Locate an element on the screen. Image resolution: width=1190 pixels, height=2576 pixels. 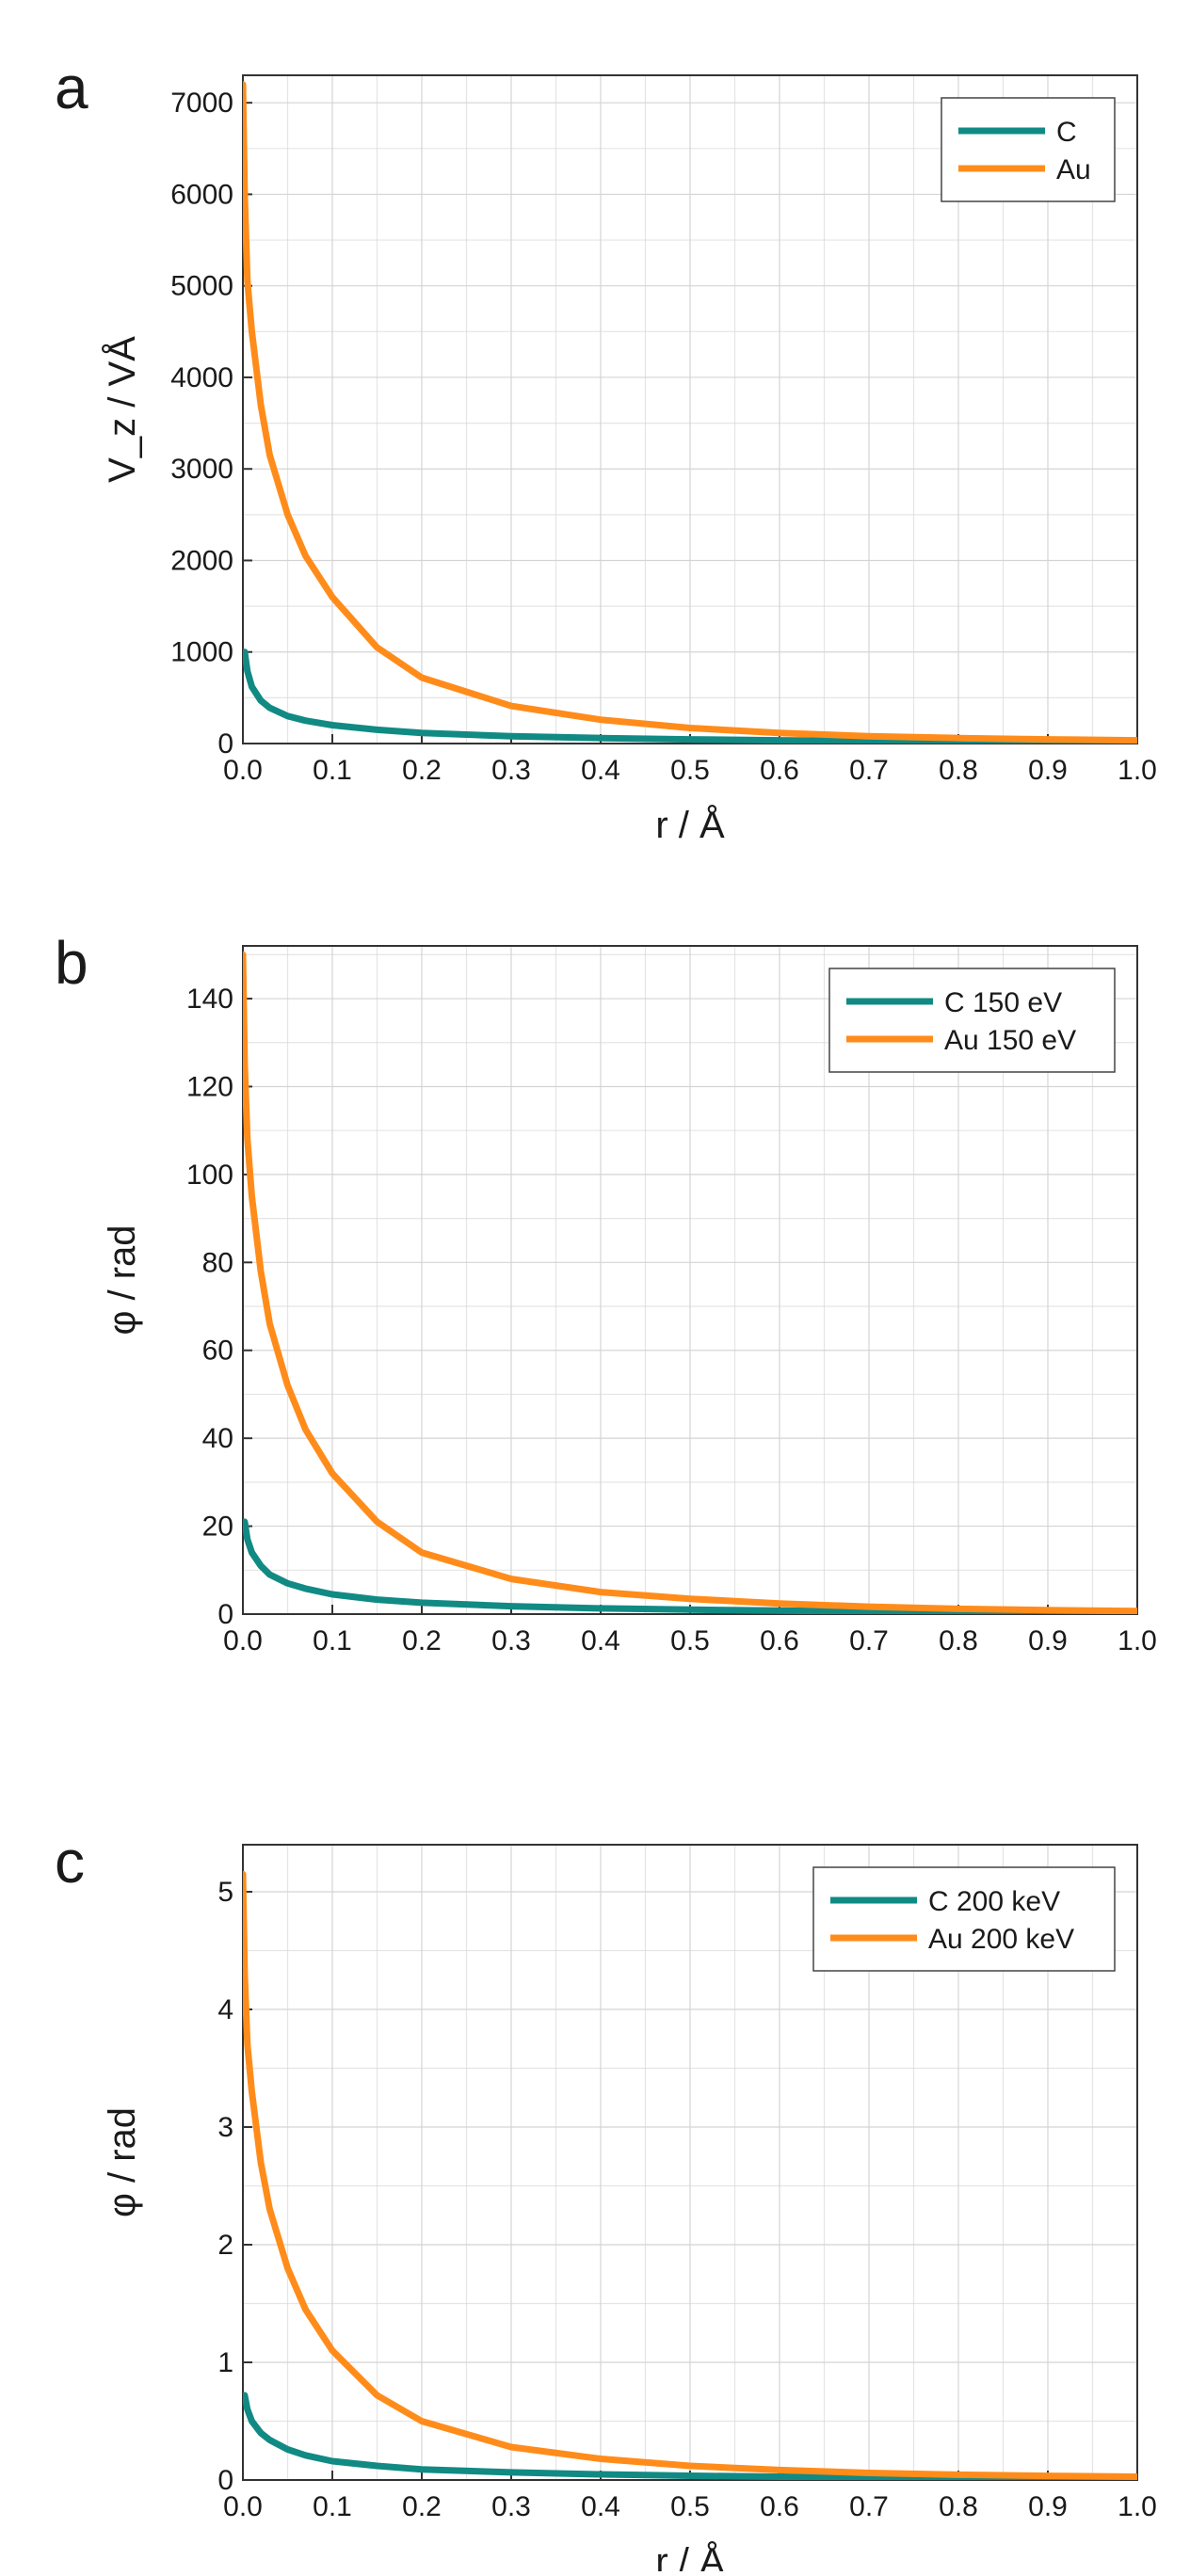
legend: C 200 keV Au 200 keV is located at coordinates (964, 1919).